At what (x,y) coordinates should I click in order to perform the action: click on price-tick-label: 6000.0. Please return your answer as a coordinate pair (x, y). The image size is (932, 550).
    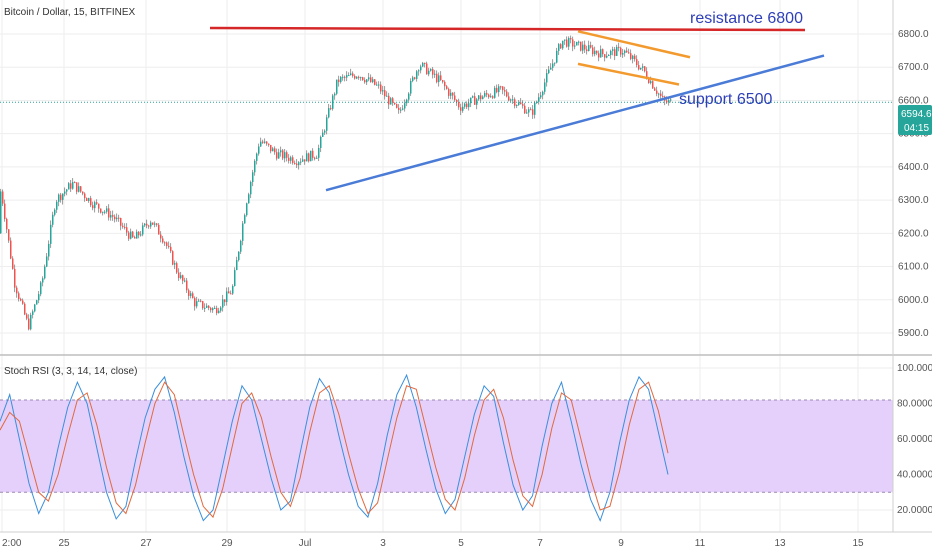
    Looking at the image, I should click on (913, 300).